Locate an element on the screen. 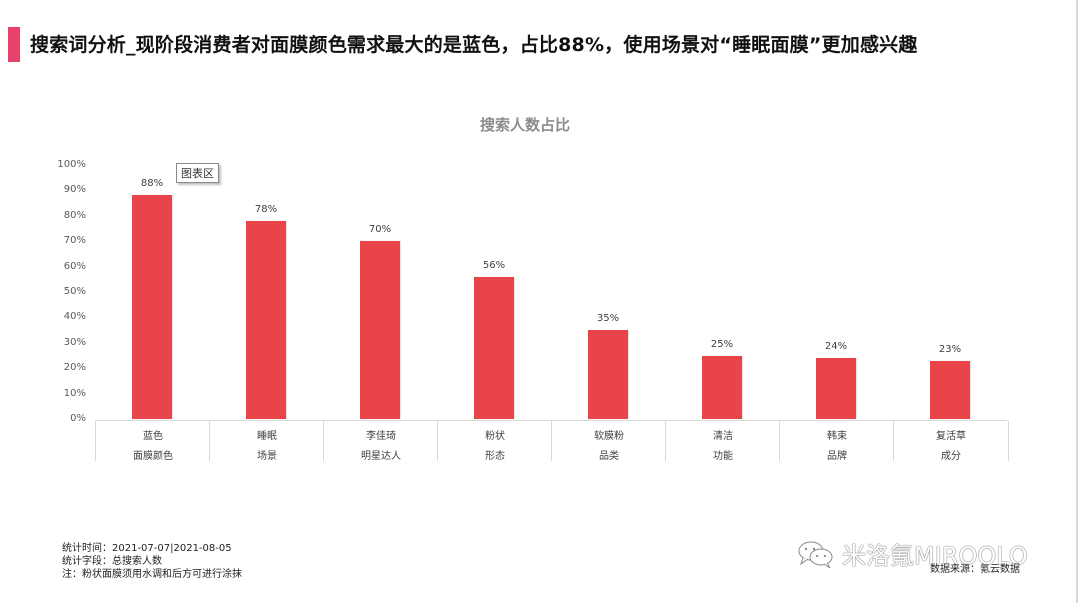  x-category-label: 李佳琦 is located at coordinates (381, 436).